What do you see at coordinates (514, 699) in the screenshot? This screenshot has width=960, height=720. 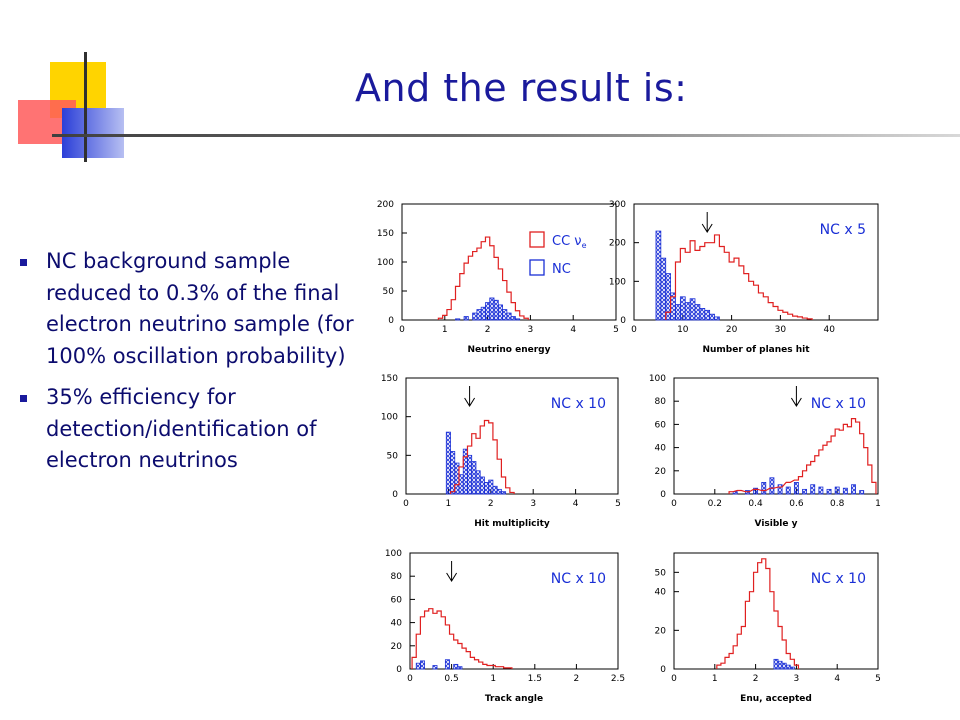 I see `x-axis-label: Track angle` at bounding box center [514, 699].